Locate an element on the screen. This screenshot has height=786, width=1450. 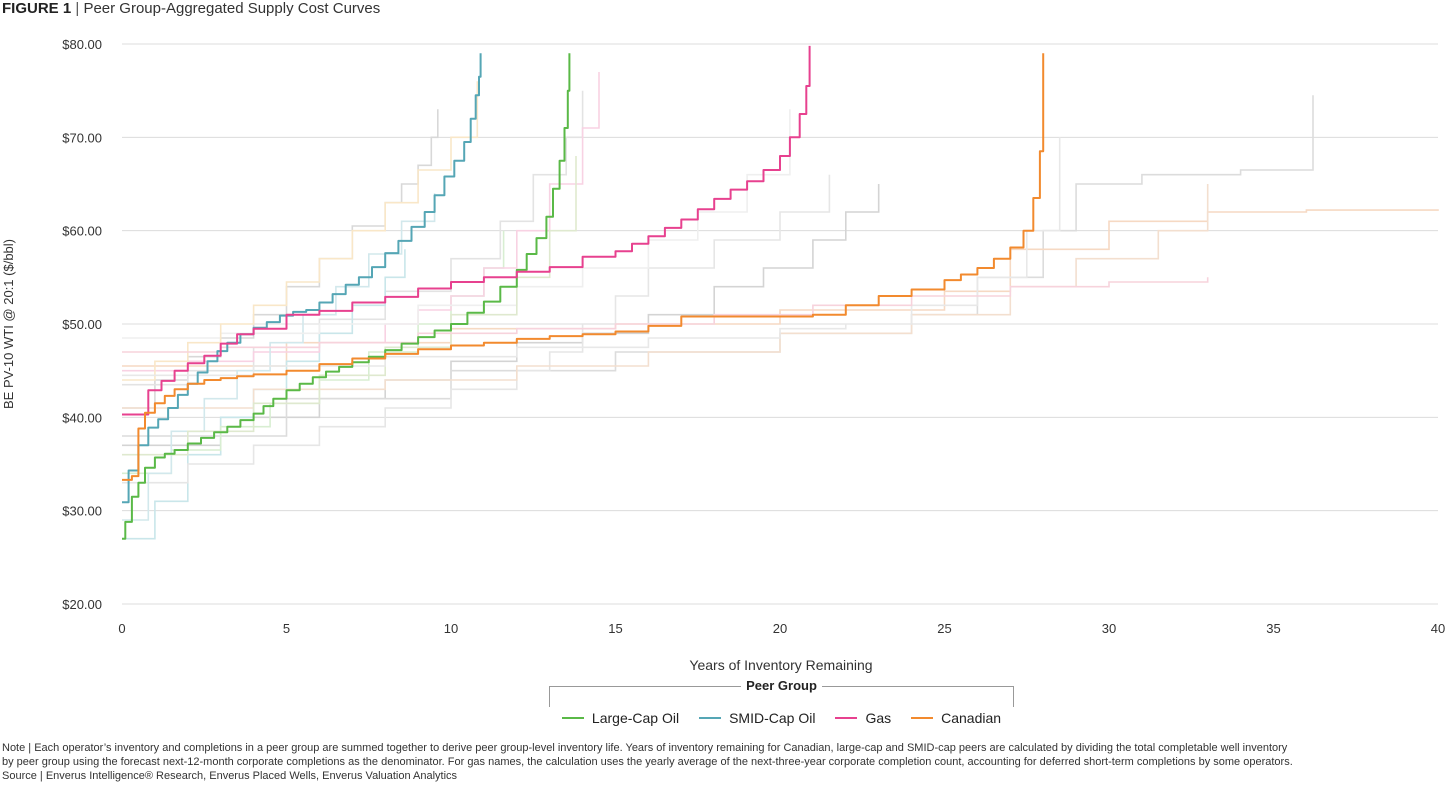
x-axis-label: Years of Inventory Remaining is located at coordinates (780, 665).